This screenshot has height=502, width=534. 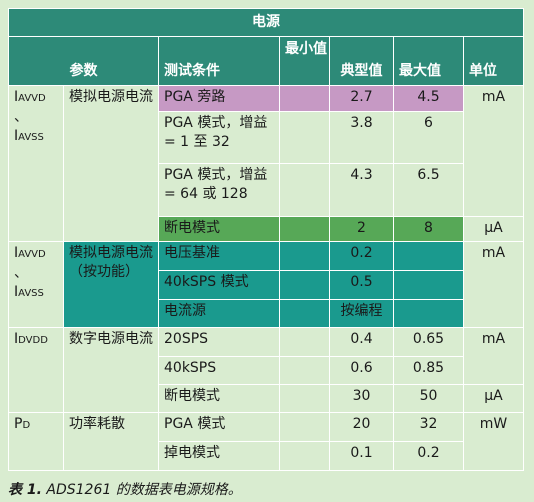 I want to click on table-row: 掉电模式 0.1 0.2, so click(x=266, y=456).